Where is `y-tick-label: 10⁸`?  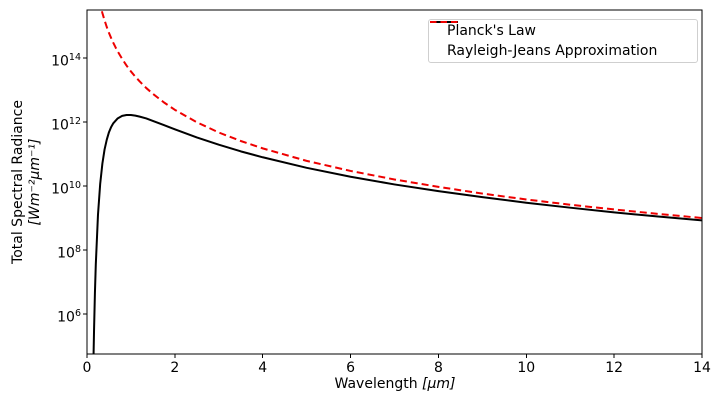
y-tick-label: 10⁸ is located at coordinates (69, 253).